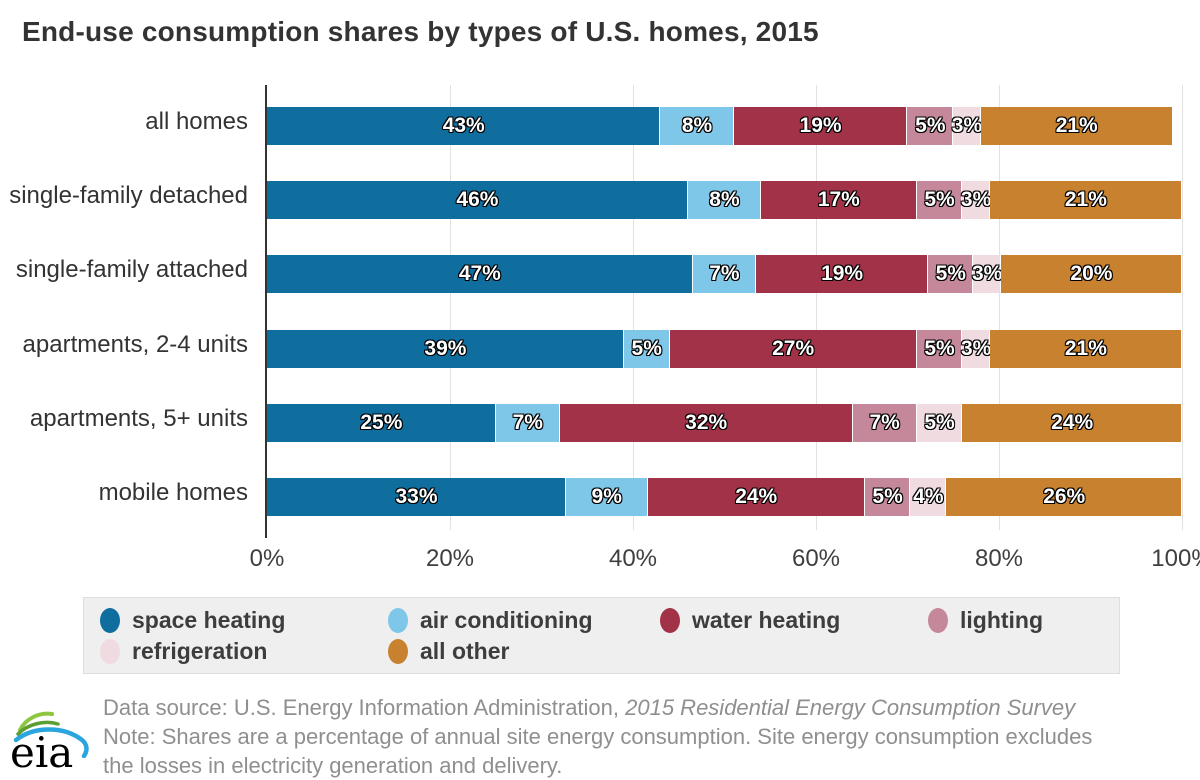 The width and height of the screenshot is (1200, 780). Describe the element at coordinates (465, 650) in the screenshot. I see `legend-label: all other` at that location.